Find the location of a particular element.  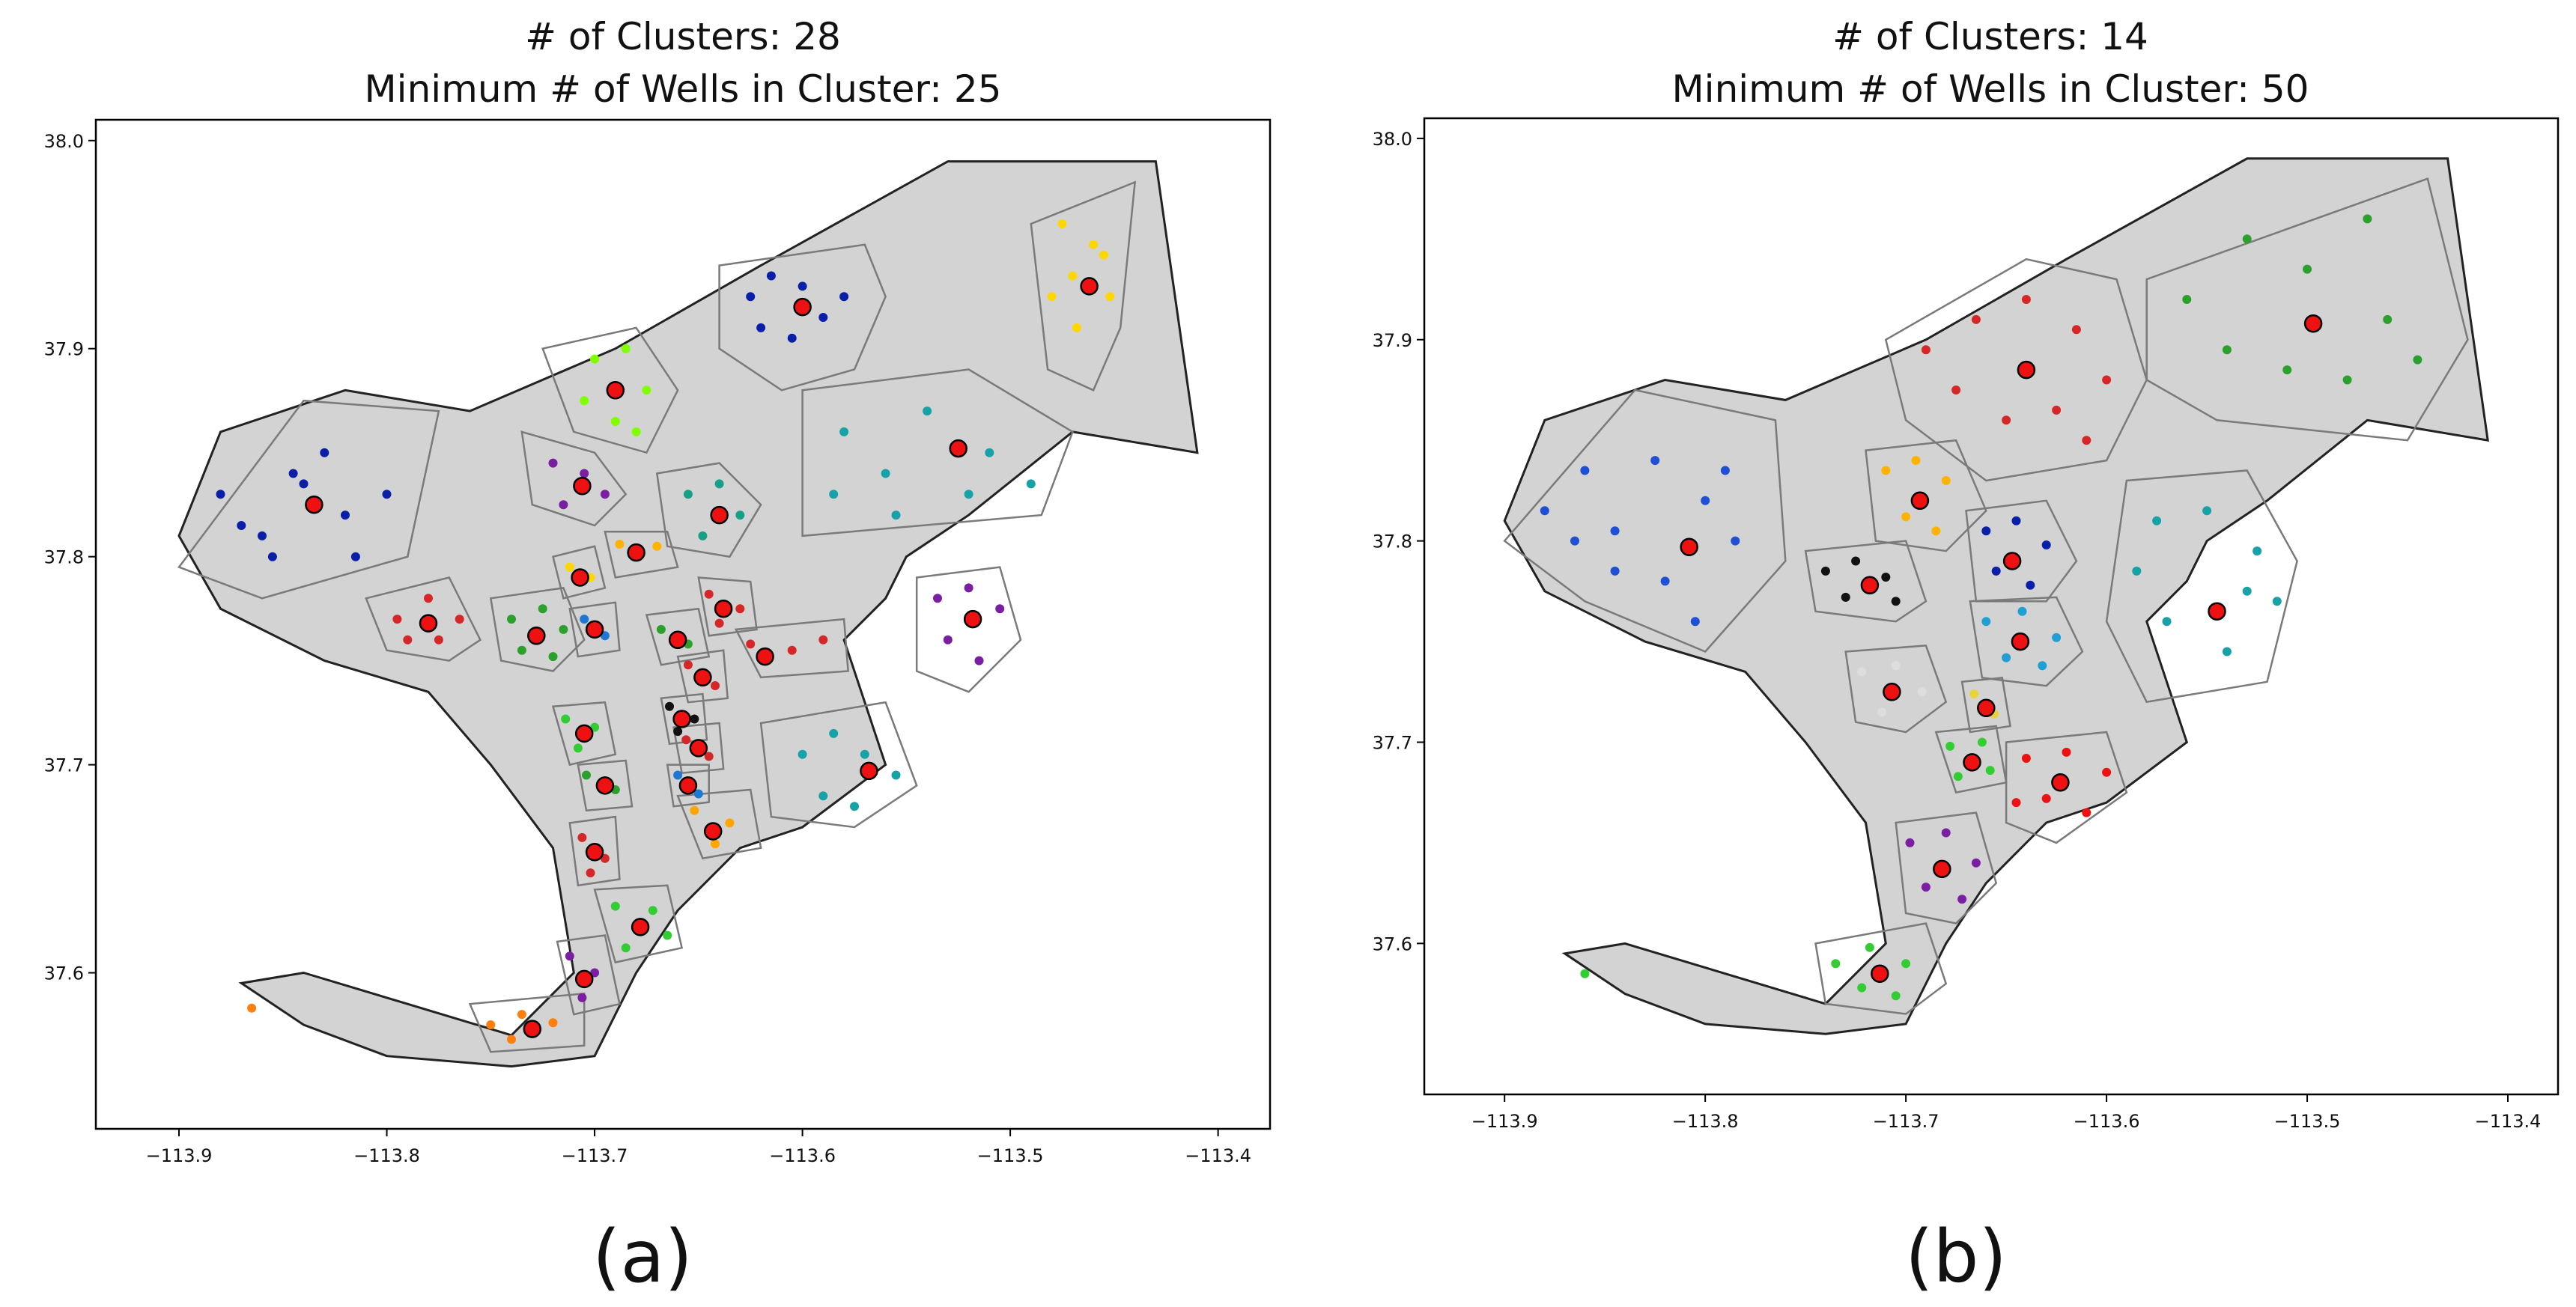

panel-a-cluster-26-hull is located at coordinates (638, 924).